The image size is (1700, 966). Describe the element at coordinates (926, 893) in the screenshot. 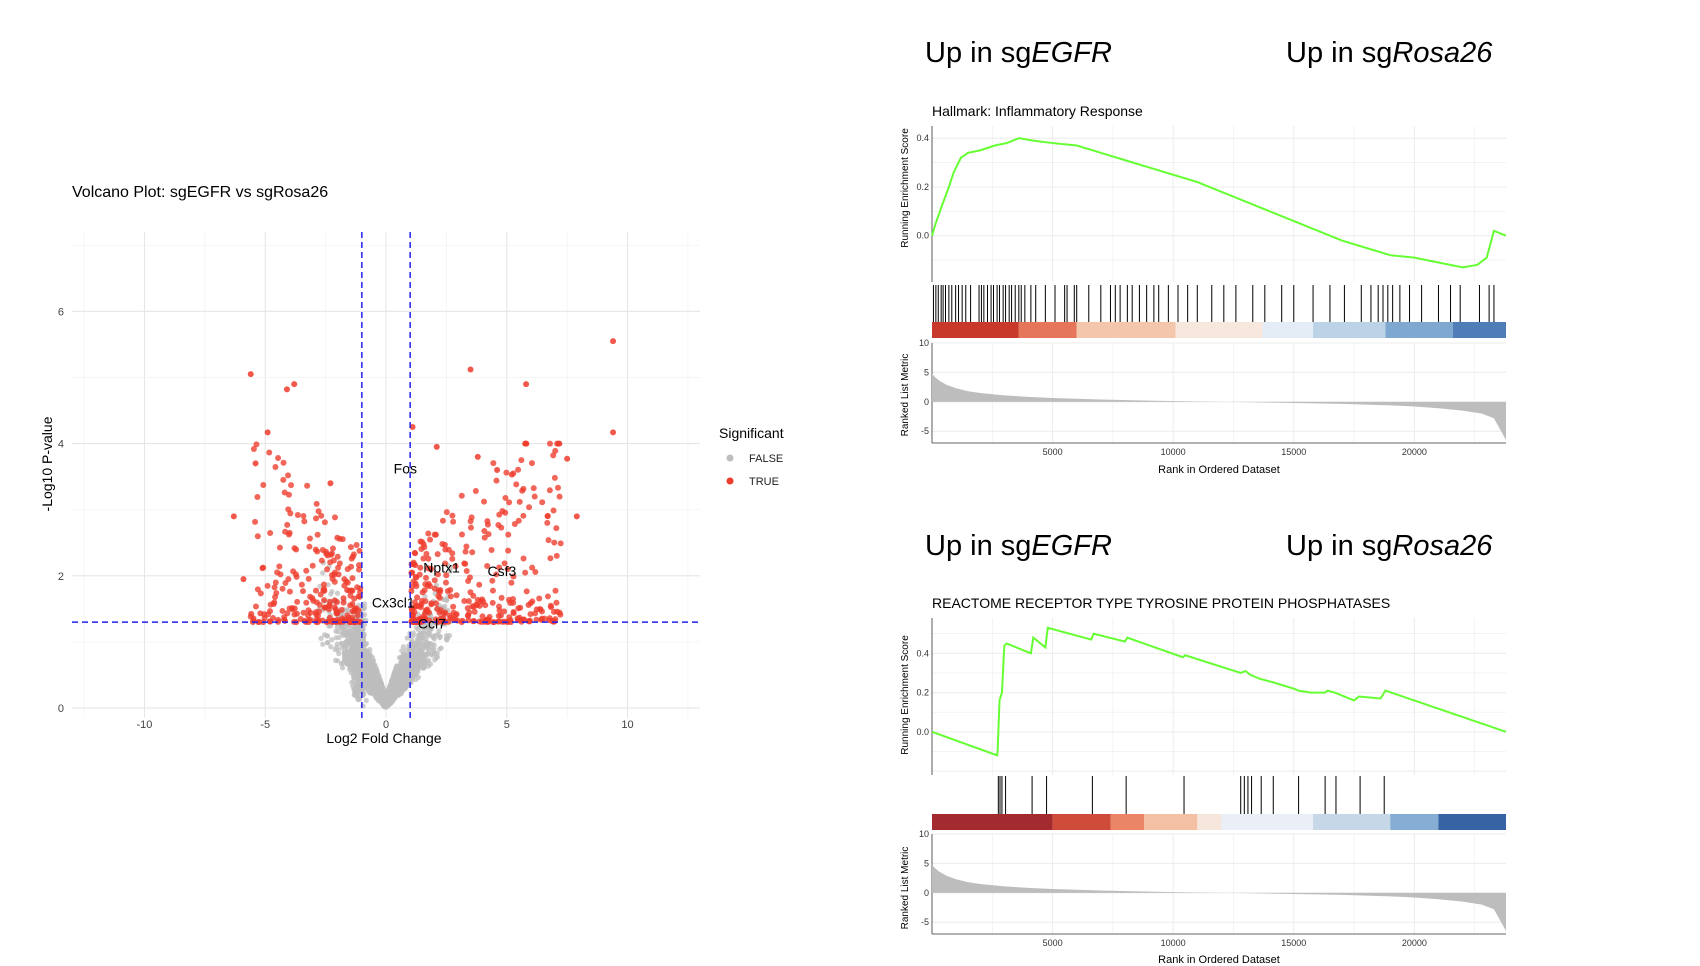

I see `metric-tick-label: 0` at that location.